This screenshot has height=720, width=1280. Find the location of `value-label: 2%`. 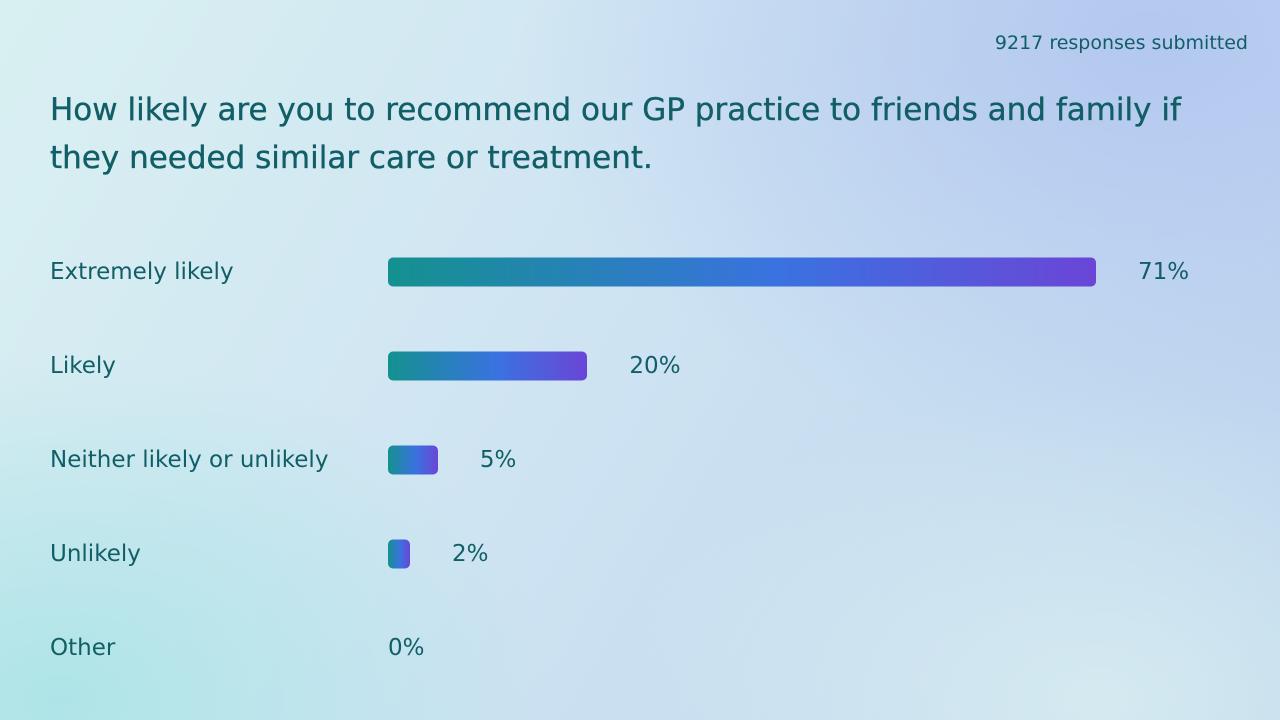

value-label: 2% is located at coordinates (470, 554).